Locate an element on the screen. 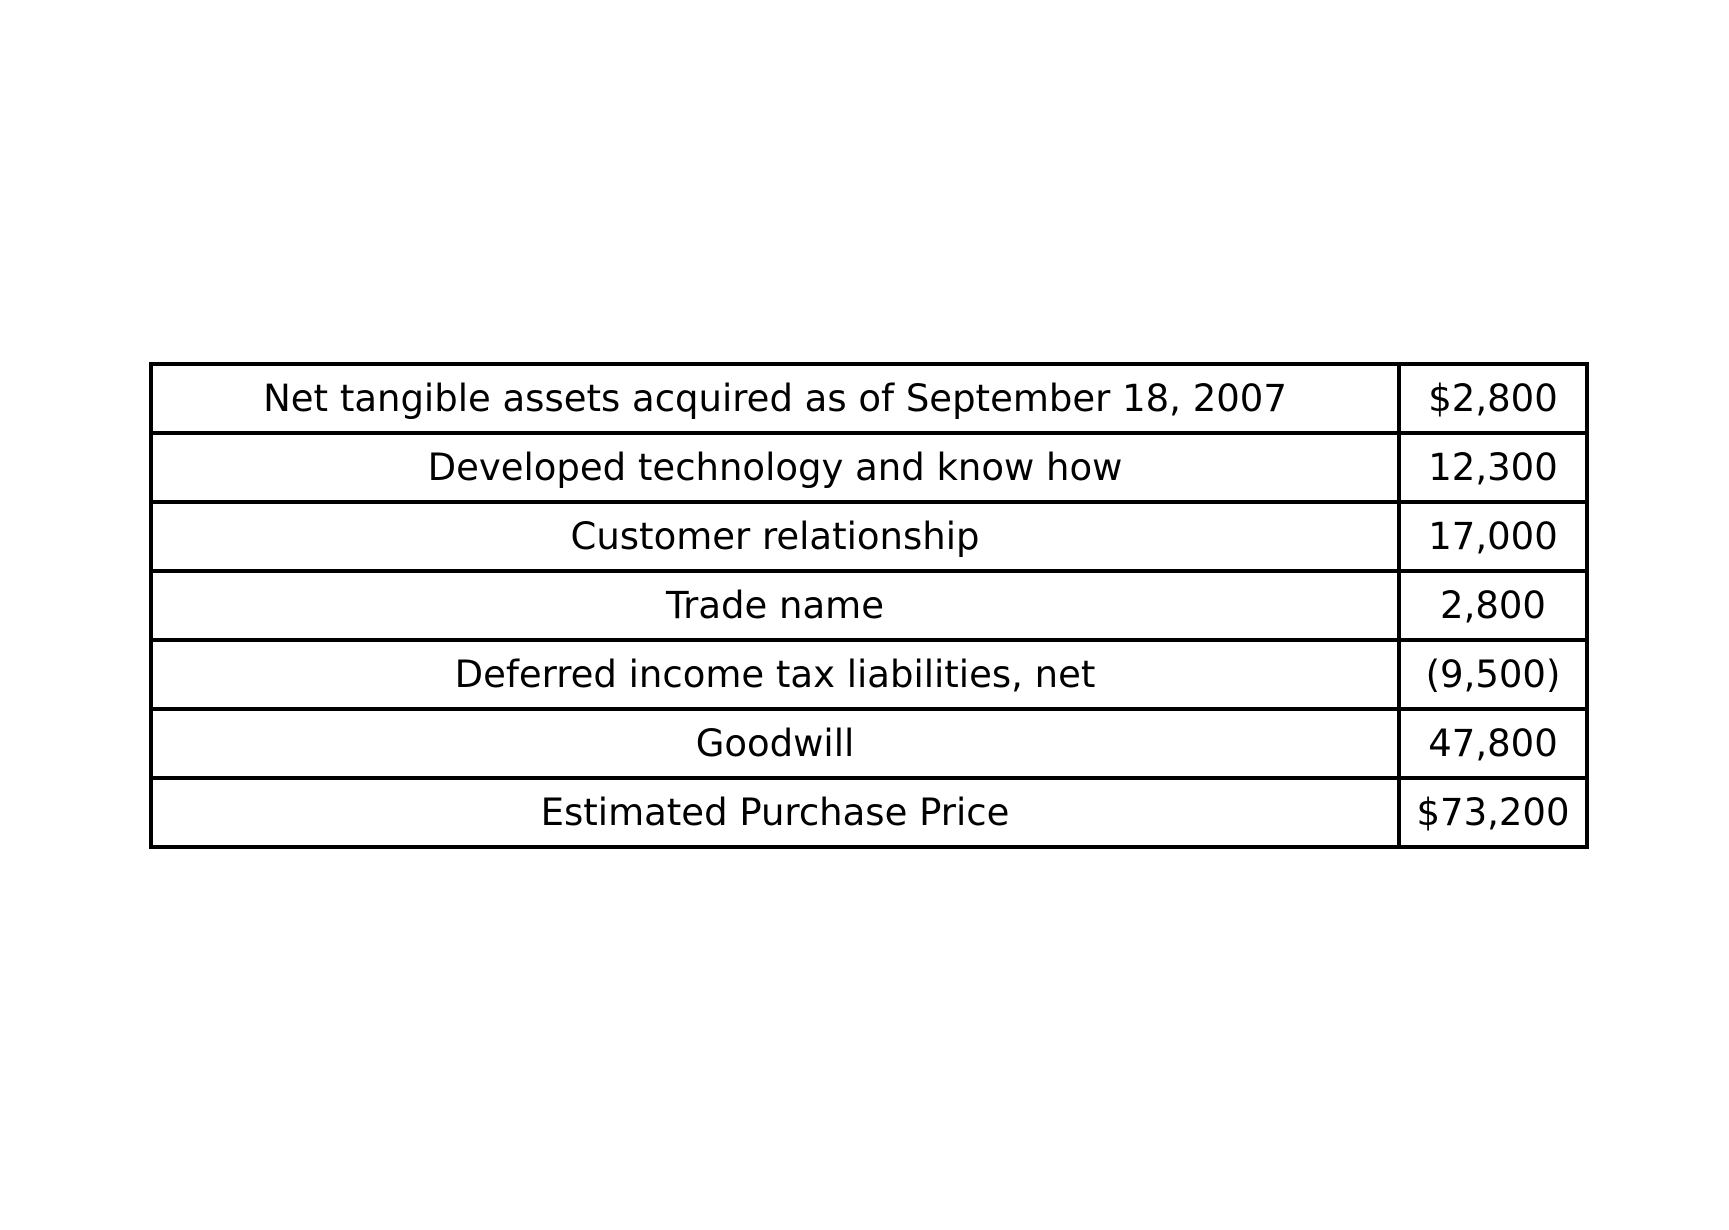 The image size is (1729, 1230). row-label: Developed technology and know how is located at coordinates (775, 467).